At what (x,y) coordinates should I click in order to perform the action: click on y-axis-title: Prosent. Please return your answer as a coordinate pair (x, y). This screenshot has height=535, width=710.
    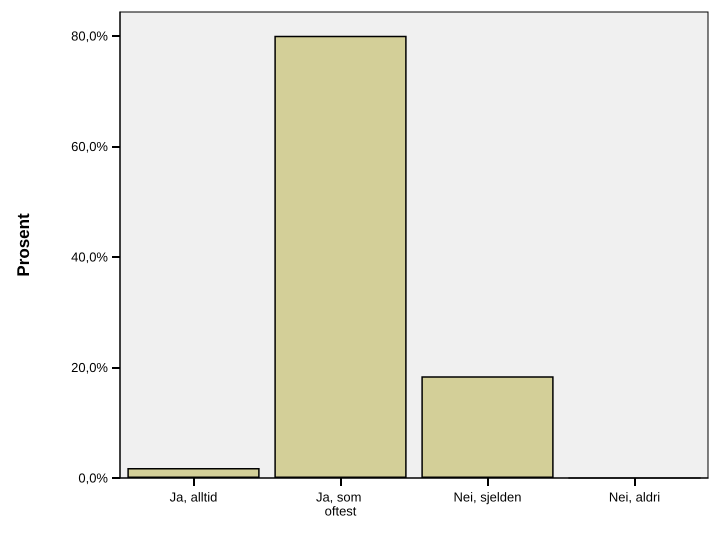
    Looking at the image, I should click on (23, 245).